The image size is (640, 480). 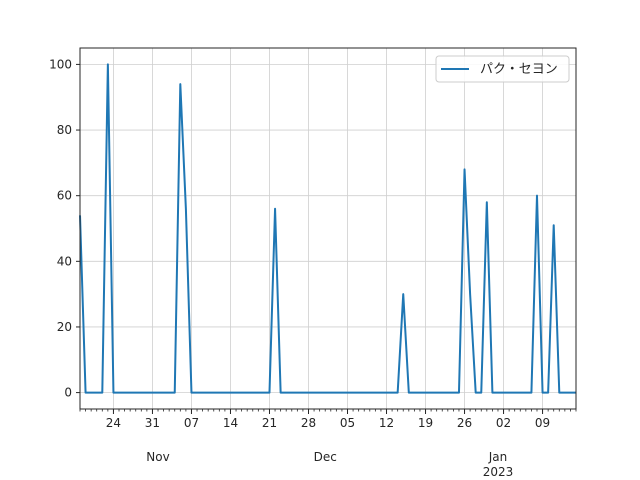 What do you see at coordinates (464, 423) in the screenshot?
I see `x-tick-label: 26` at bounding box center [464, 423].